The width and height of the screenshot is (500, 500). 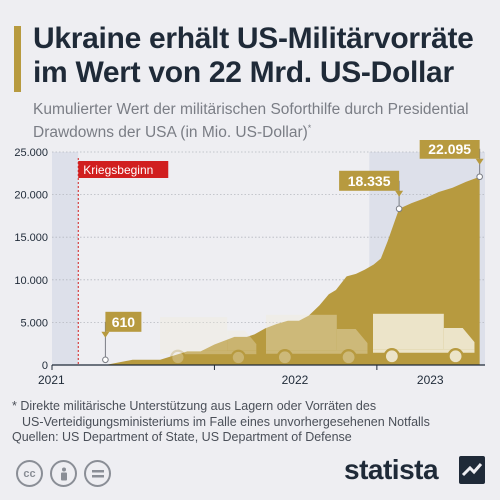 I want to click on x-tick-label: 2021, so click(x=51, y=380).